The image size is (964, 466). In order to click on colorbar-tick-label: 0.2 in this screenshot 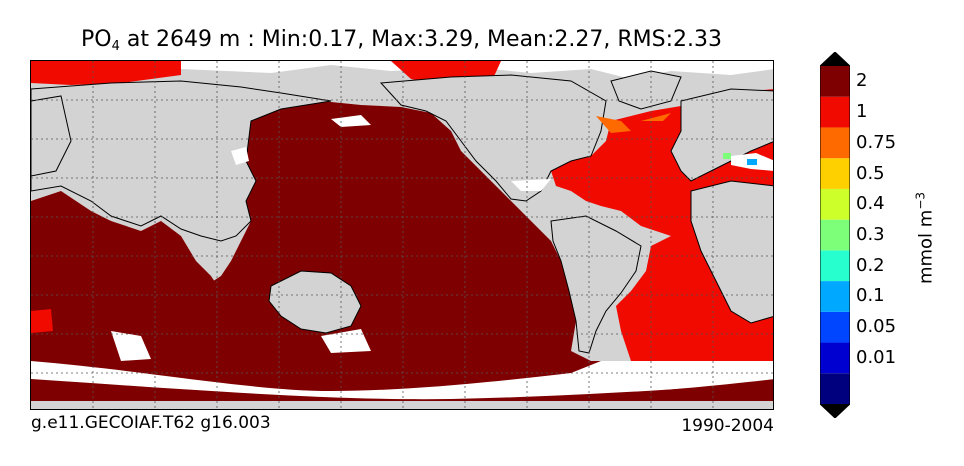, I will do `click(870, 265)`.